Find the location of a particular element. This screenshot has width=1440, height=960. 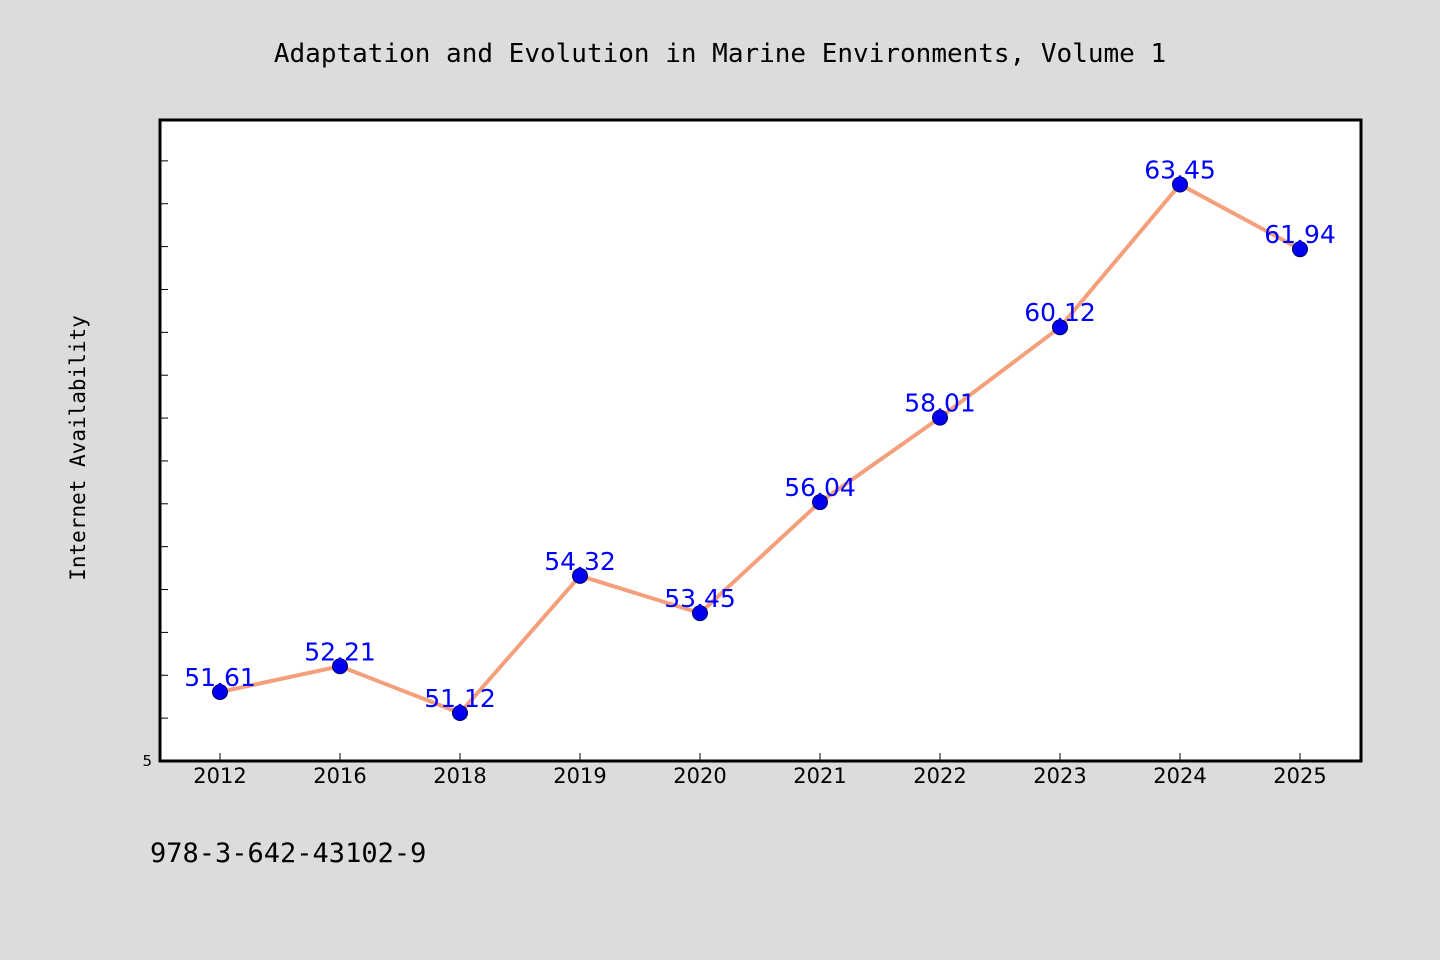

x-axis-ticks: 2012 2016 2018 2019 2020 2021 2022 2023 2024 2025 is located at coordinates (760, 770).